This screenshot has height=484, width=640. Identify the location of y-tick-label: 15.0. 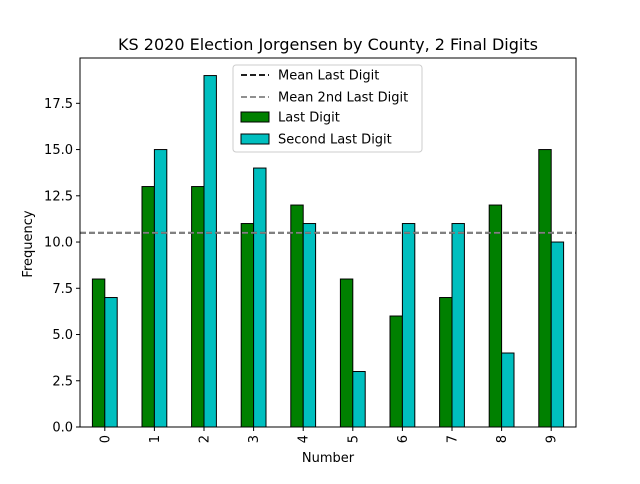
(58, 150).